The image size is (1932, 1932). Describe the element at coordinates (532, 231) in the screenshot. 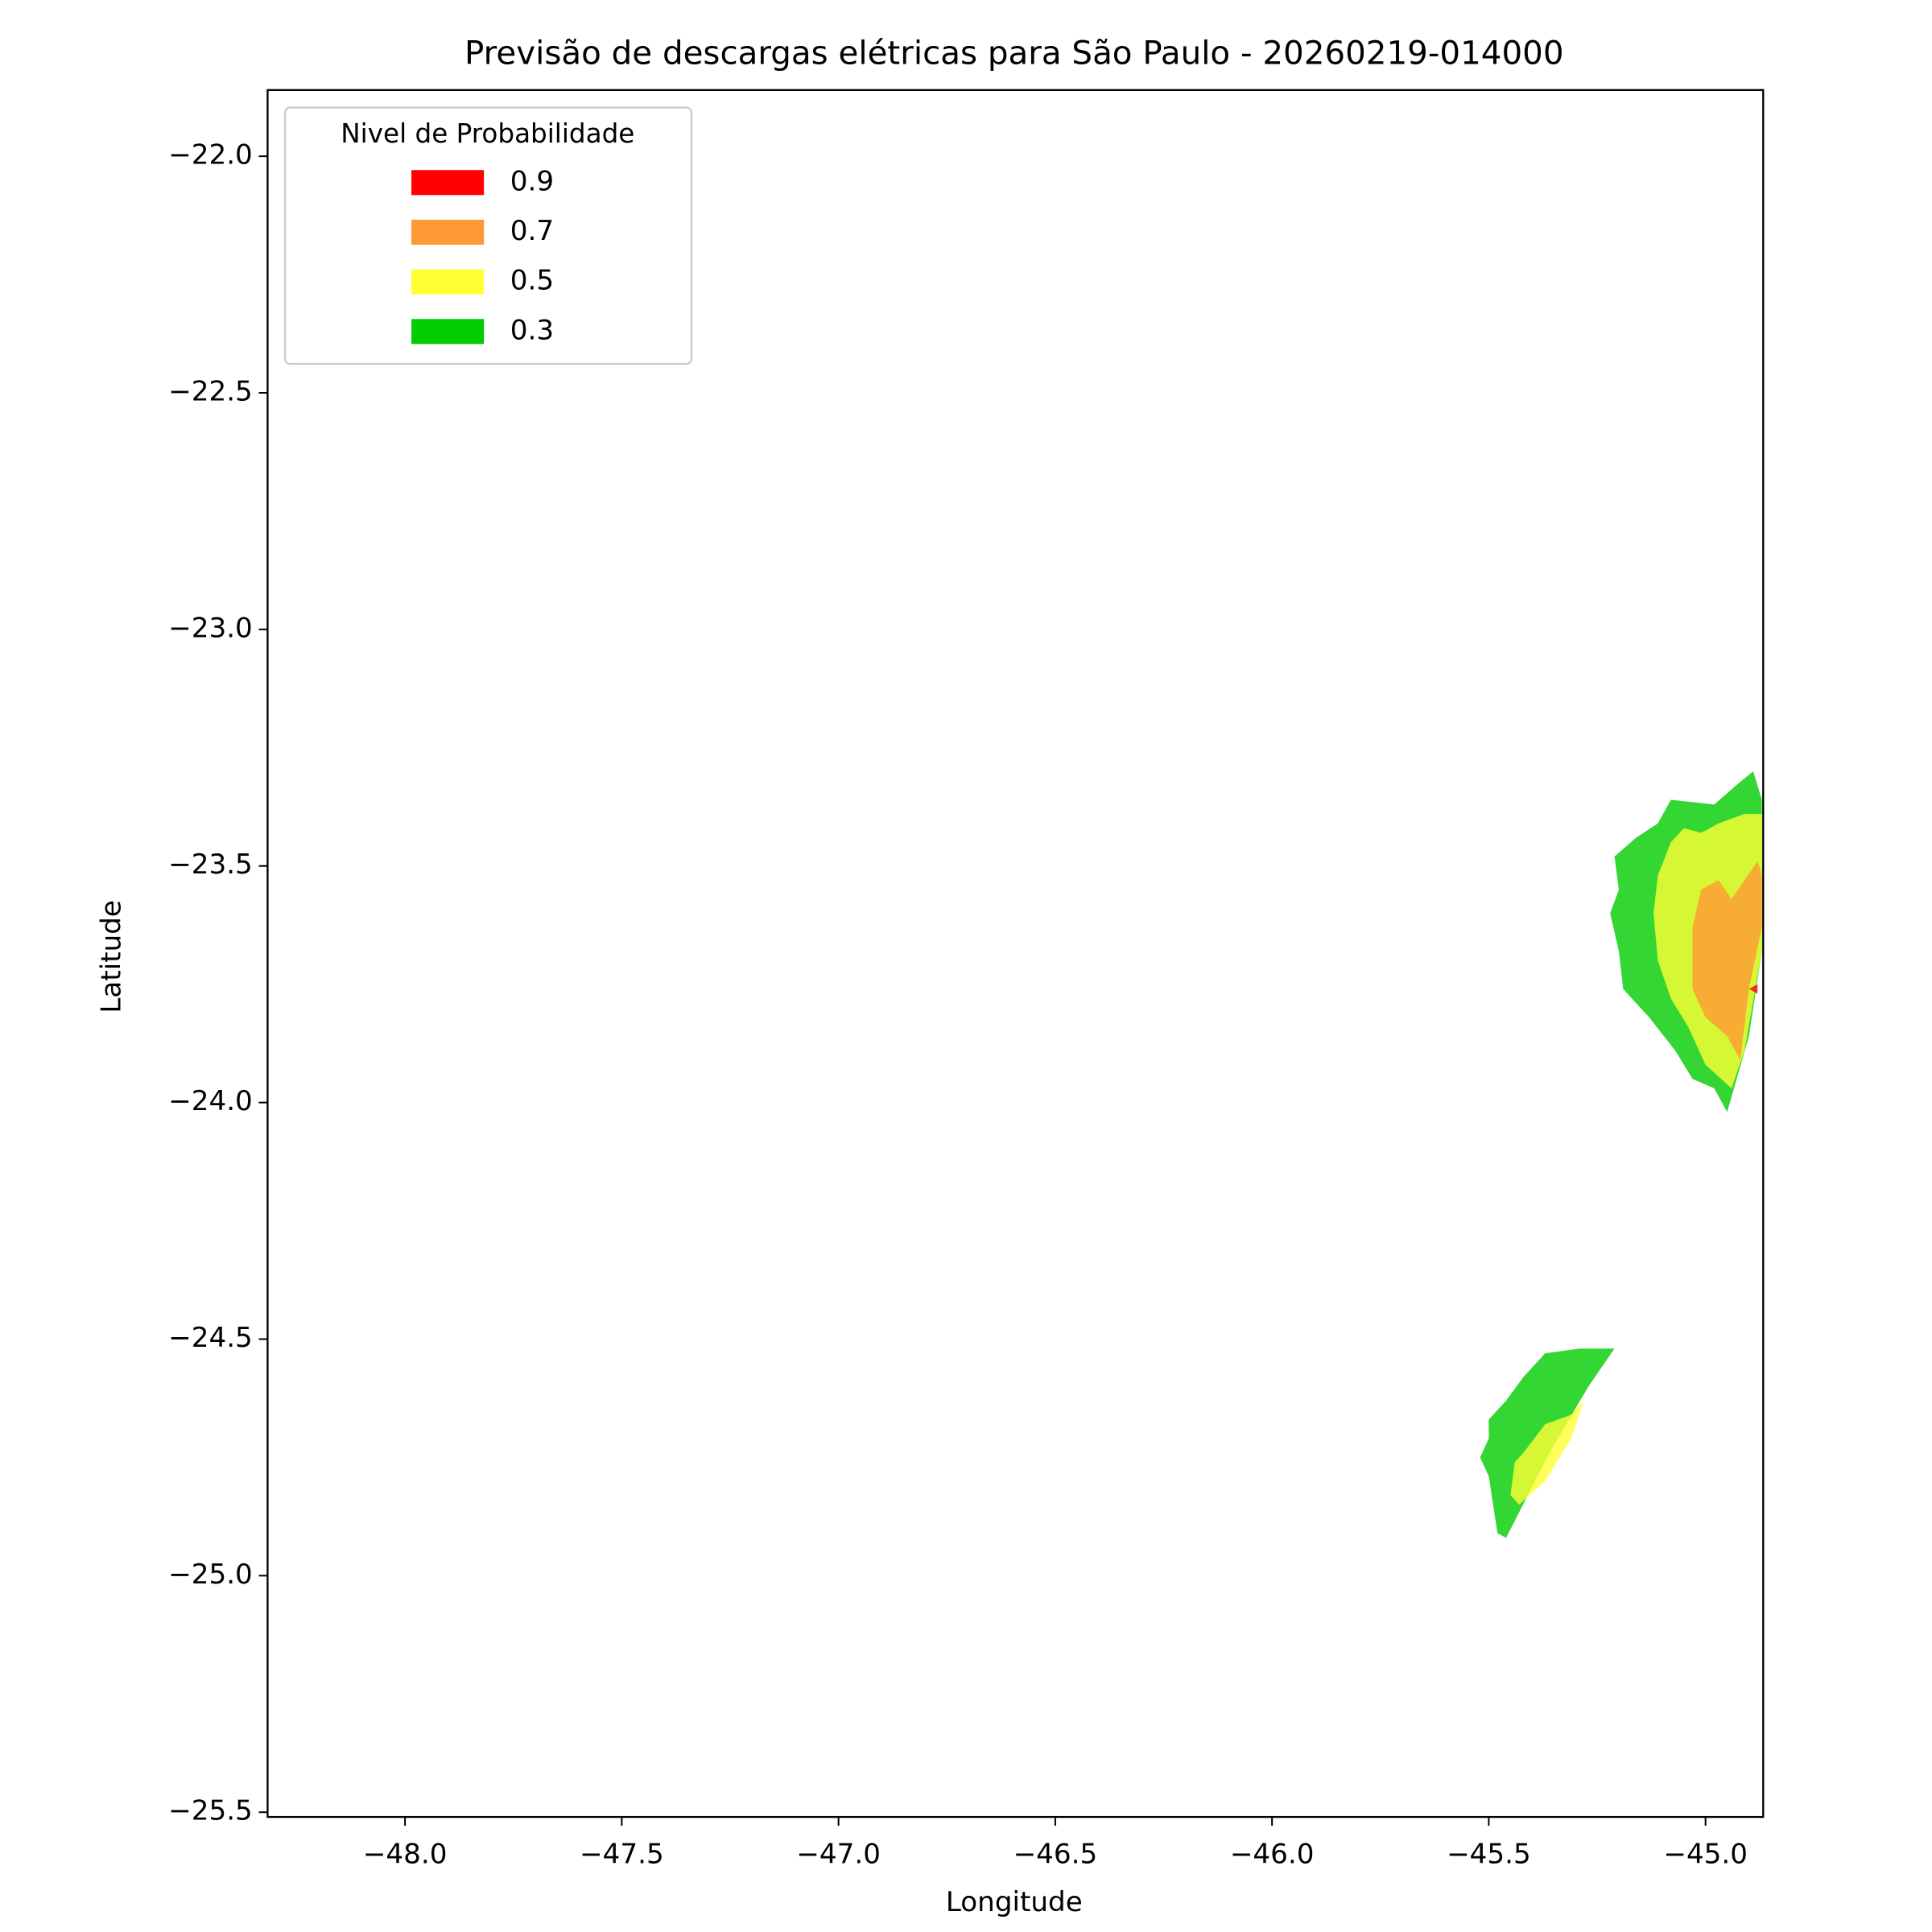

I see `legend-label: 0.7` at that location.